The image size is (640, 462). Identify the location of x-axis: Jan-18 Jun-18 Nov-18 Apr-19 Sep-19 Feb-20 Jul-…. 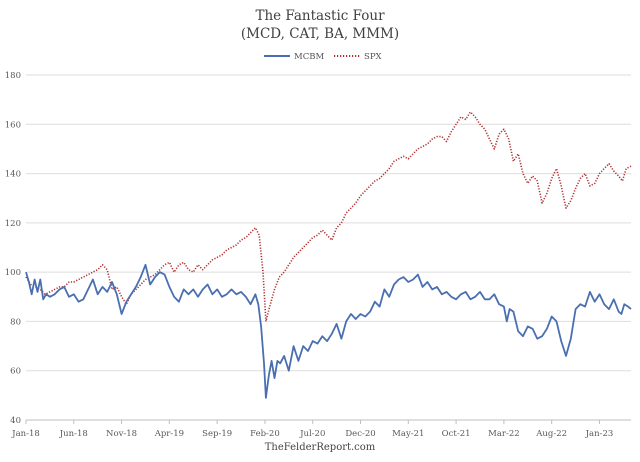
(321, 429).